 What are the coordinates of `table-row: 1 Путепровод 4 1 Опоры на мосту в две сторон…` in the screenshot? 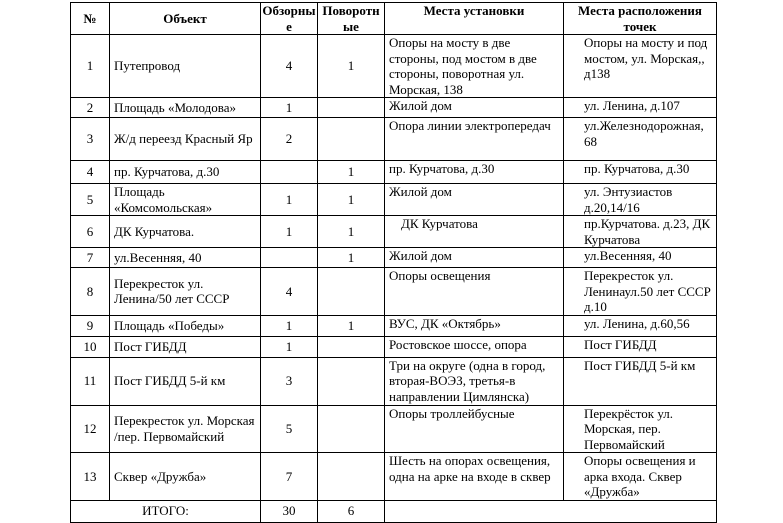 It's located at (393, 66).